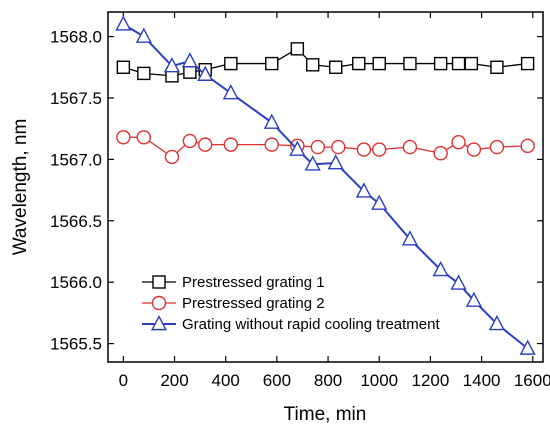 The width and height of the screenshot is (550, 434). Describe the element at coordinates (328, 380) in the screenshot. I see `x-tick-label: 800` at that location.